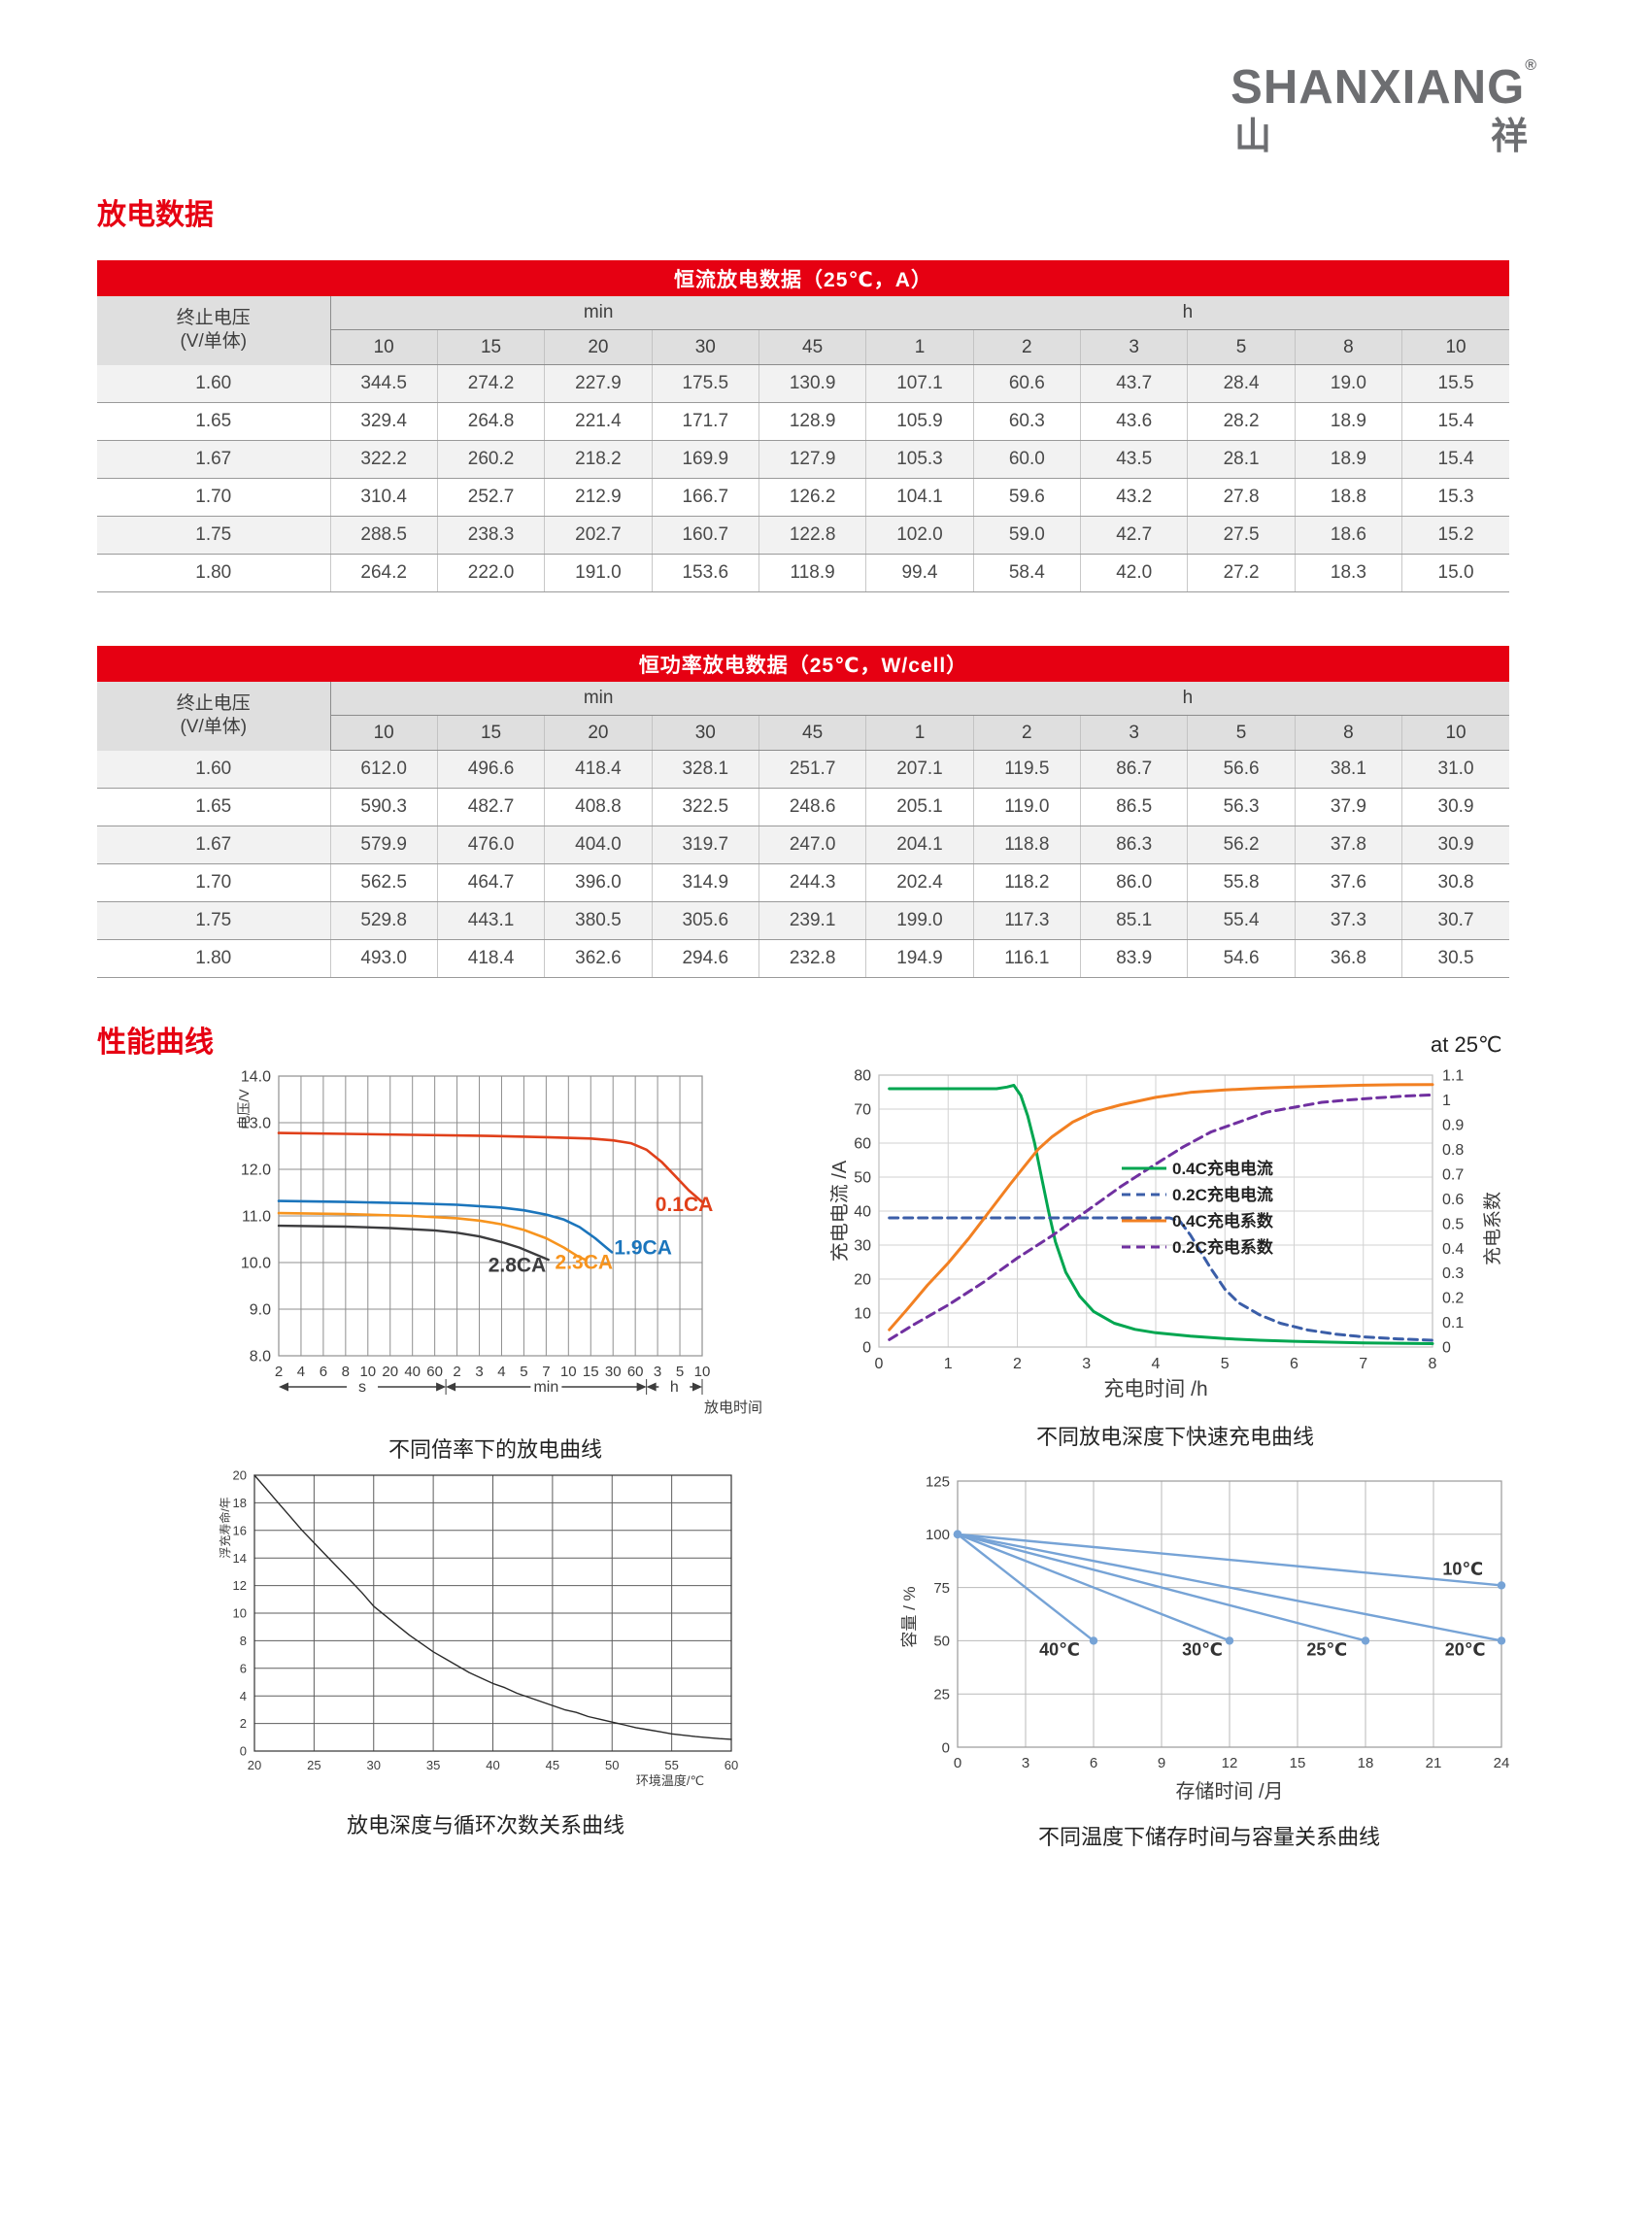 This screenshot has width=1652, height=2225. I want to click on svg-text: 8, so click(1433, 1364).